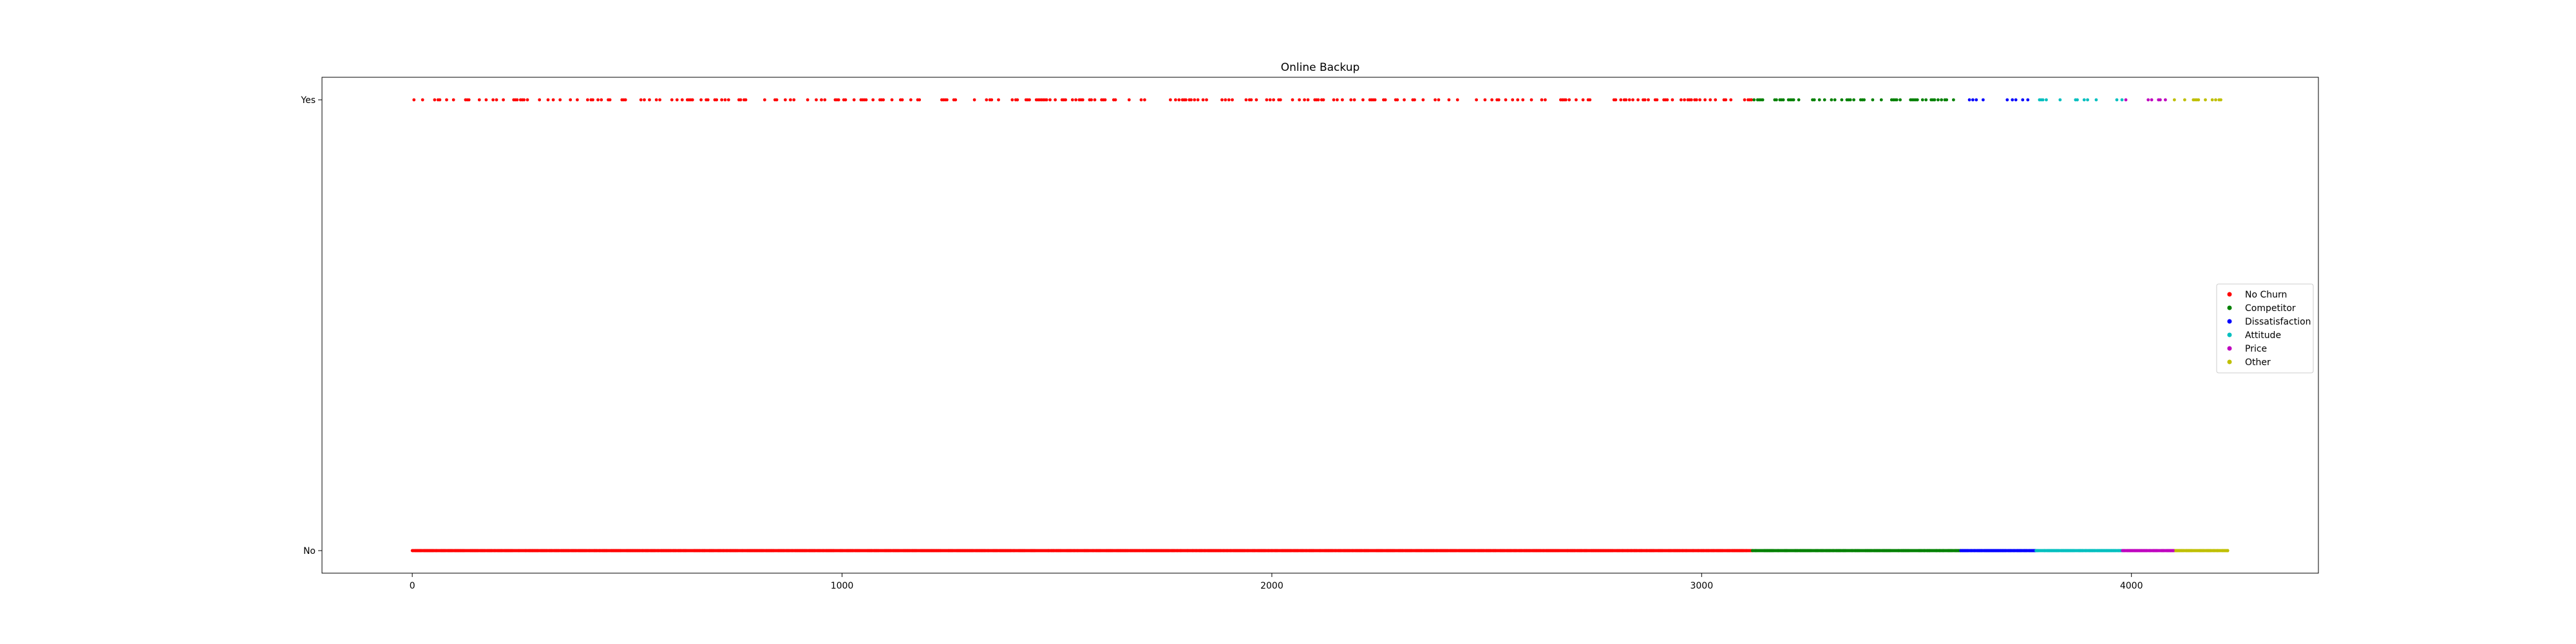 The width and height of the screenshot is (2576, 644). What do you see at coordinates (1082, 551) in the screenshot?
I see `no-band` at bounding box center [1082, 551].